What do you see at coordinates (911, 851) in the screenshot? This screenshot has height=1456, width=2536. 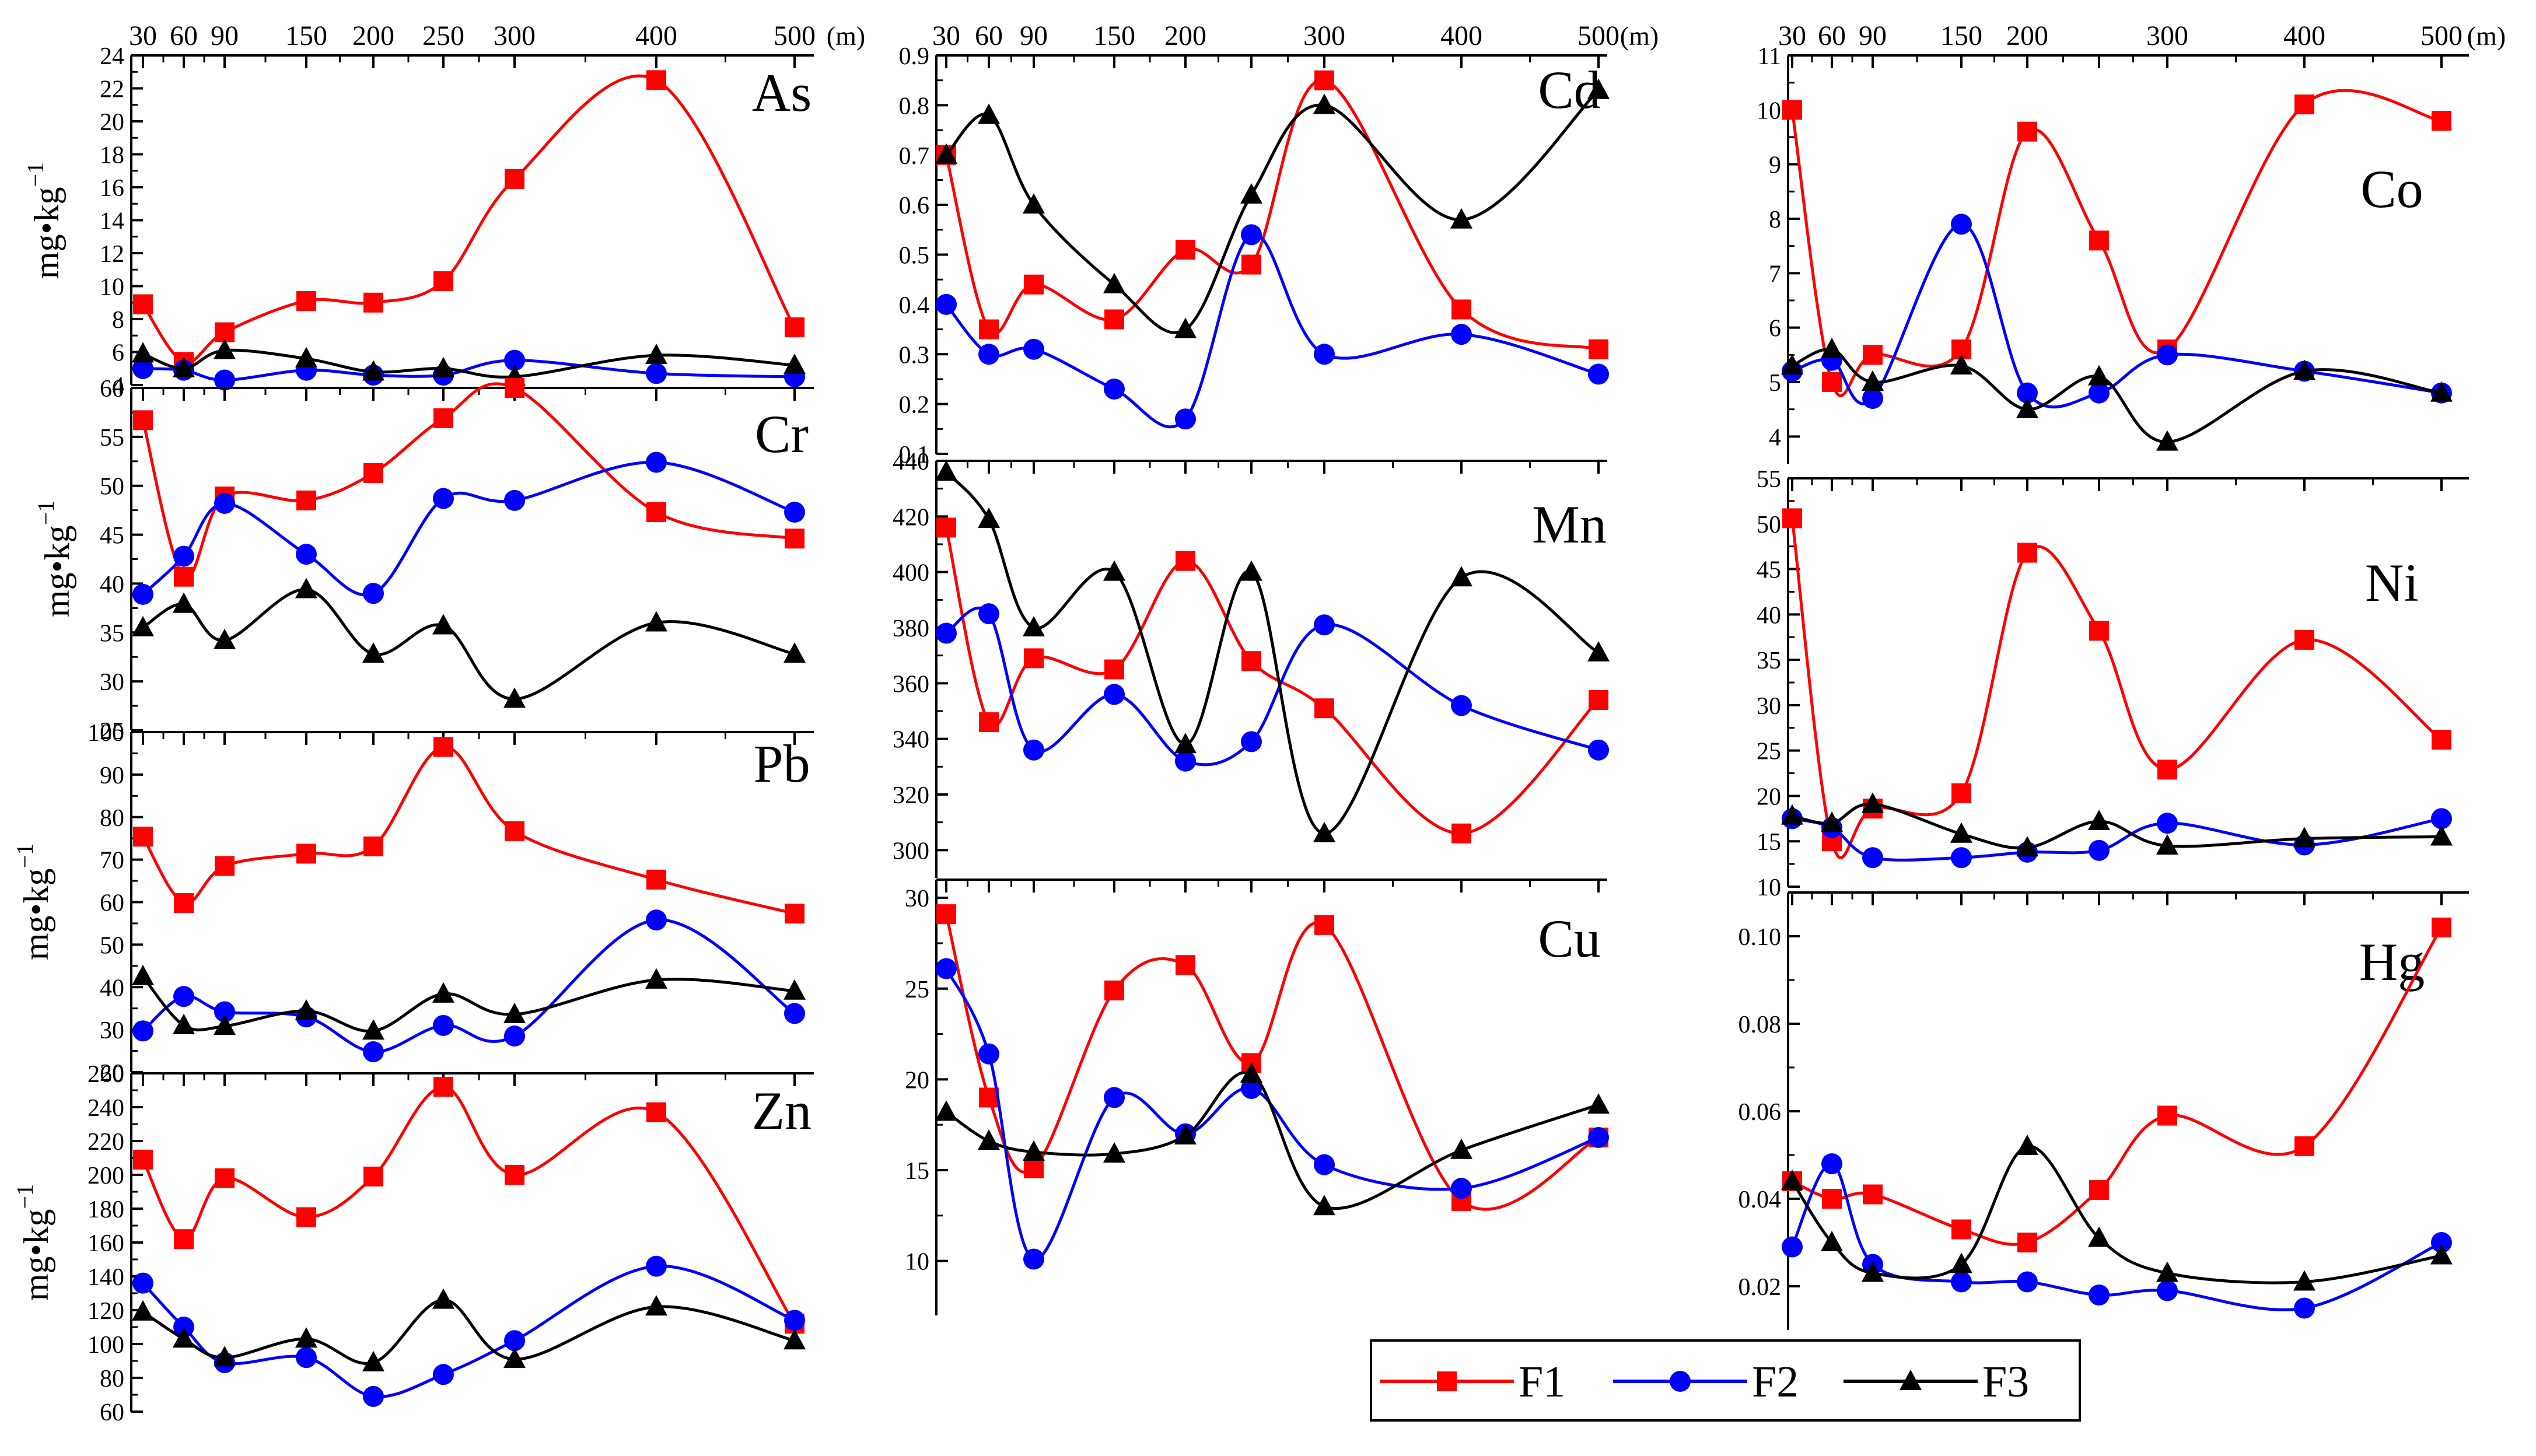 I see `y-tick-label: 300` at bounding box center [911, 851].